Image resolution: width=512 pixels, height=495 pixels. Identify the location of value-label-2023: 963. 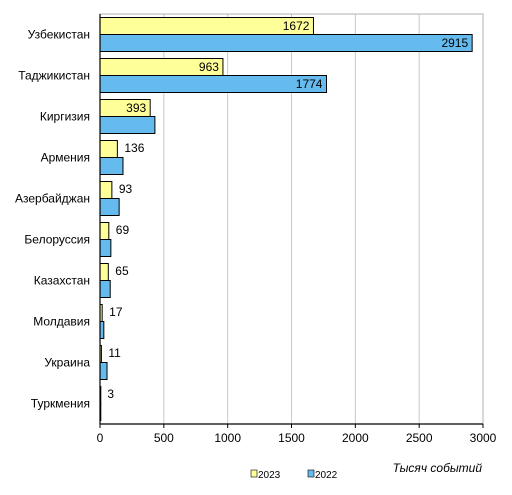
(209, 67).